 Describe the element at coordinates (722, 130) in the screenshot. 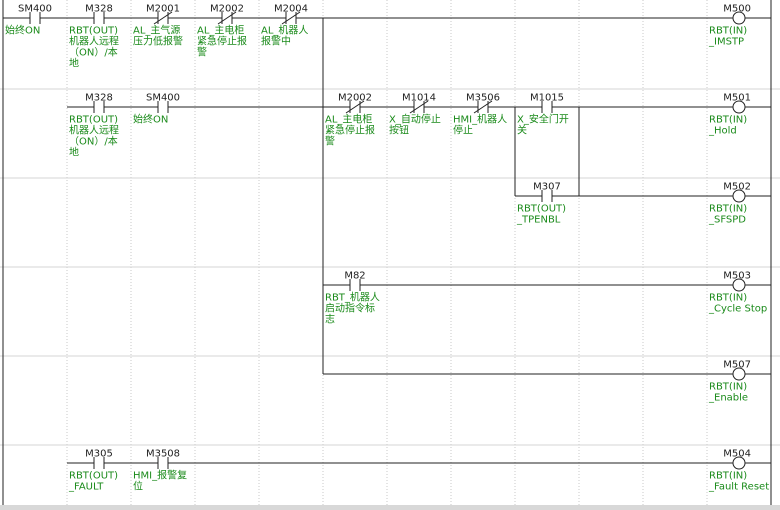

I see `coil-comment: _Hold` at that location.